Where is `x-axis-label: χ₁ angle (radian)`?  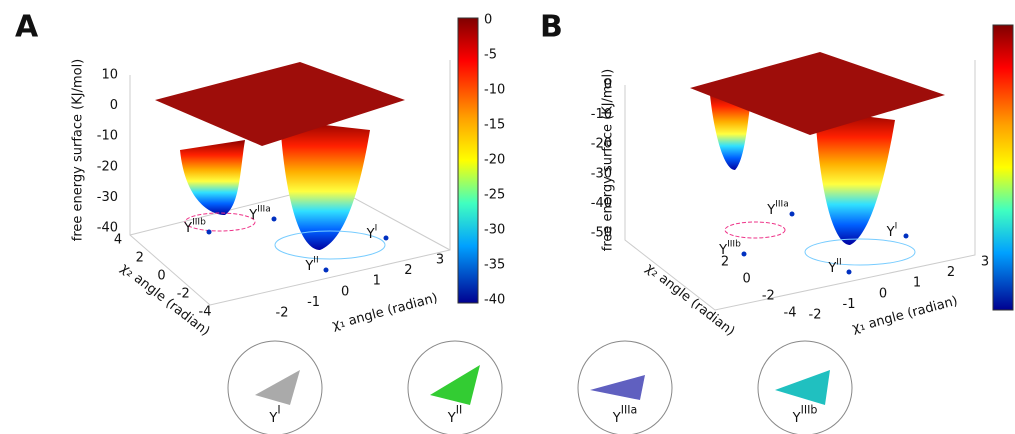 x-axis-label: χ₁ angle (radian) is located at coordinates (905, 315).